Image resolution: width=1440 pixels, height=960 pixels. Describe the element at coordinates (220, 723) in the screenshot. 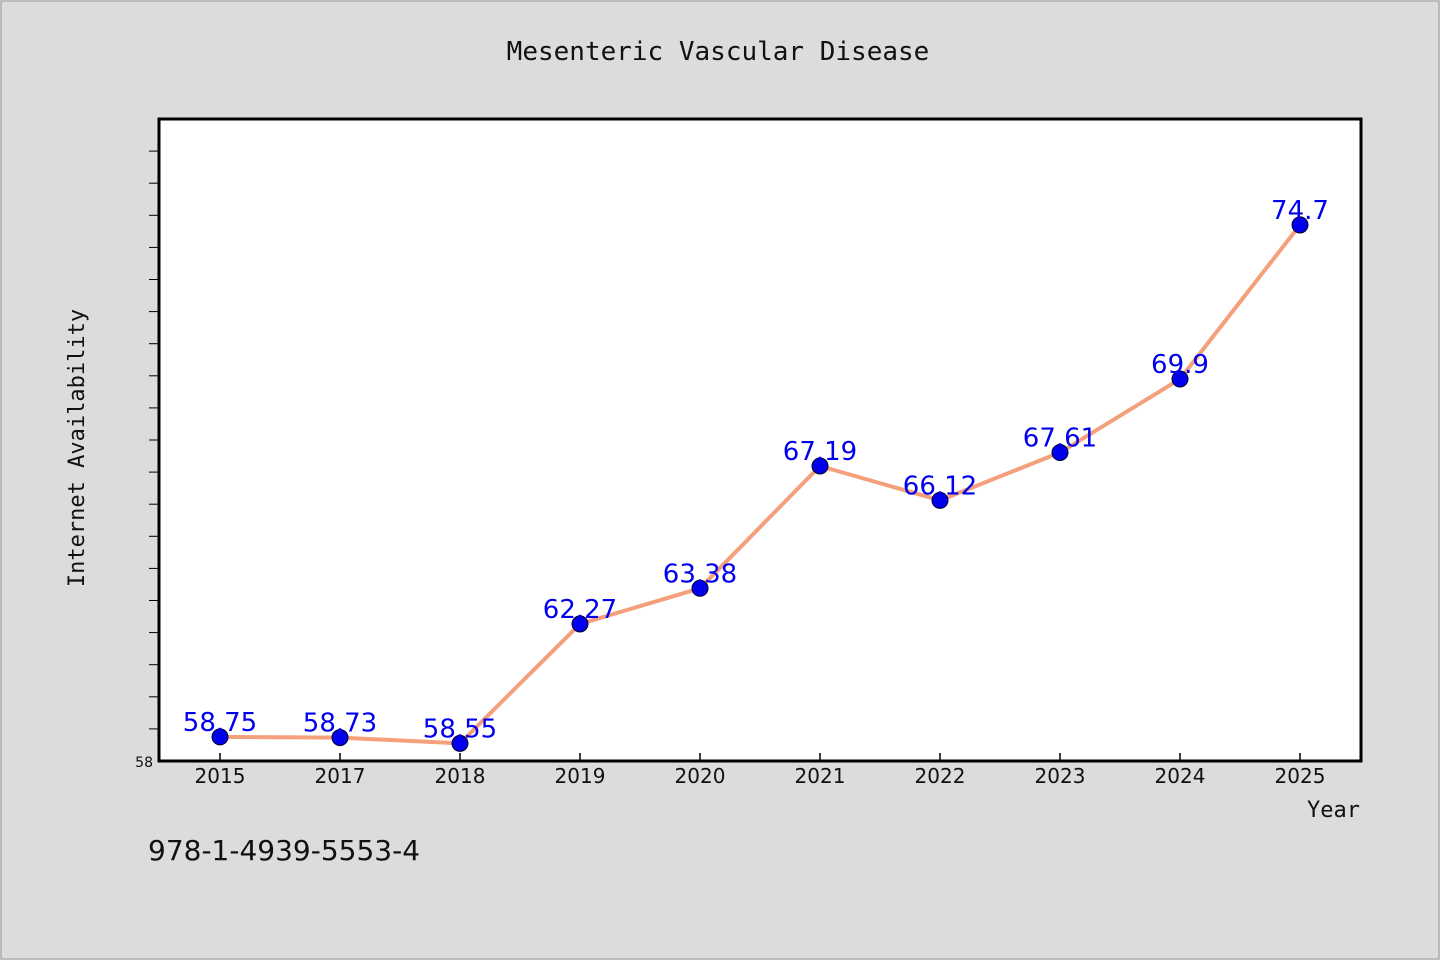

I see `data-label: 58.75` at that location.